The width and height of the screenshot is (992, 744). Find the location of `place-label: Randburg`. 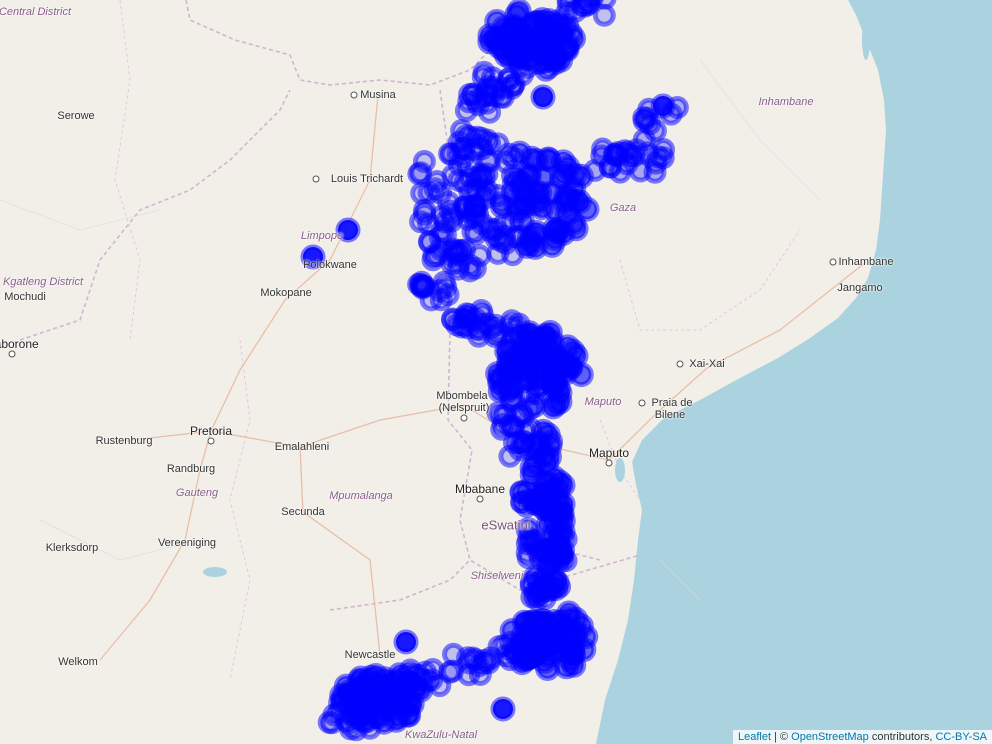

place-label: Randburg is located at coordinates (191, 469).